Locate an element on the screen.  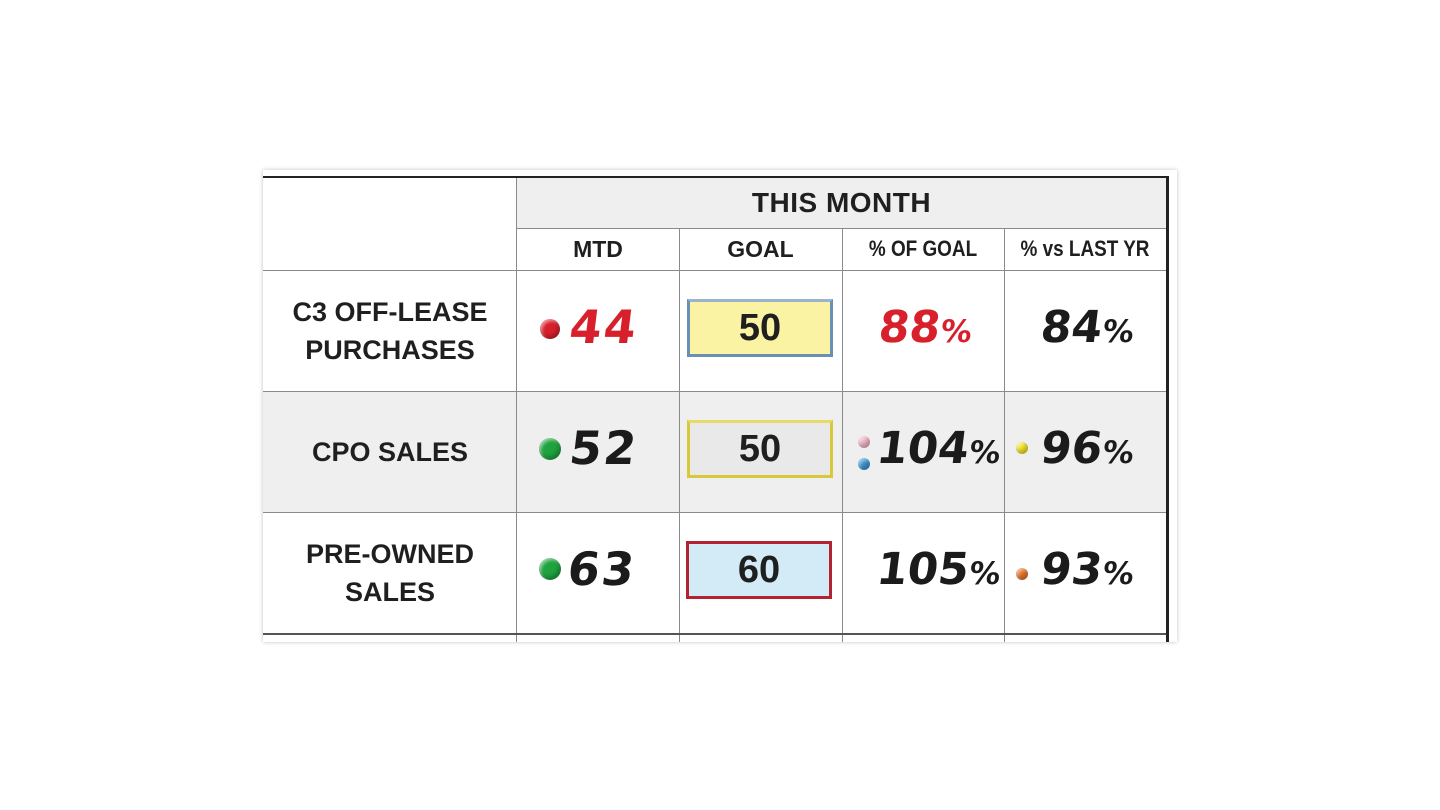
row-label: PRE-OWNED SALES is located at coordinates (390, 573).